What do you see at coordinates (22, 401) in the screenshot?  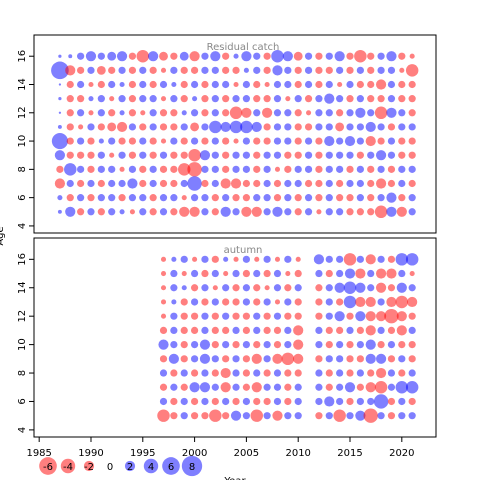 I see `y-tick-label: 6` at bounding box center [22, 401].